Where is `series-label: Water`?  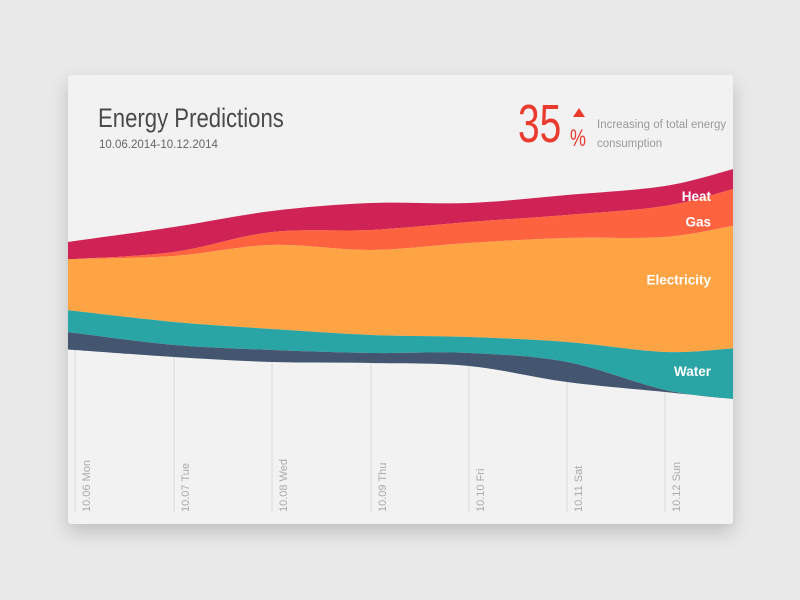
series-label: Water is located at coordinates (693, 371).